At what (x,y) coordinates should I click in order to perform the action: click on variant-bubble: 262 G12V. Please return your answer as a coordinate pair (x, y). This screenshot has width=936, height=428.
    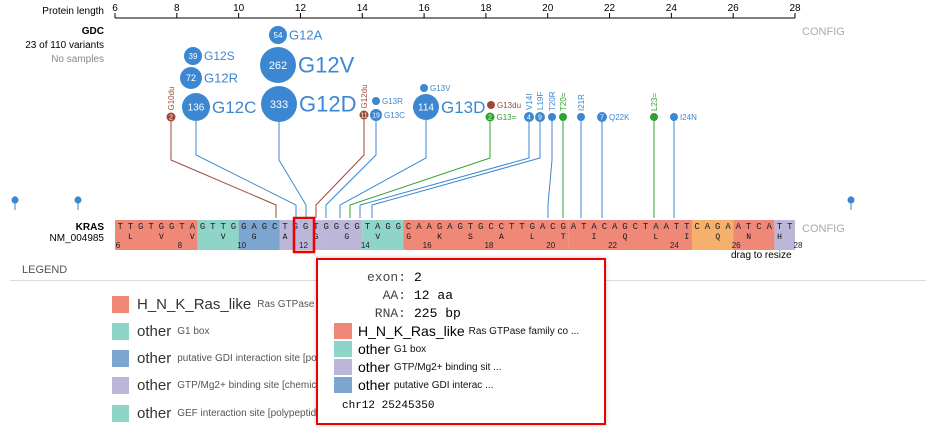
    Looking at the image, I should click on (307, 65).